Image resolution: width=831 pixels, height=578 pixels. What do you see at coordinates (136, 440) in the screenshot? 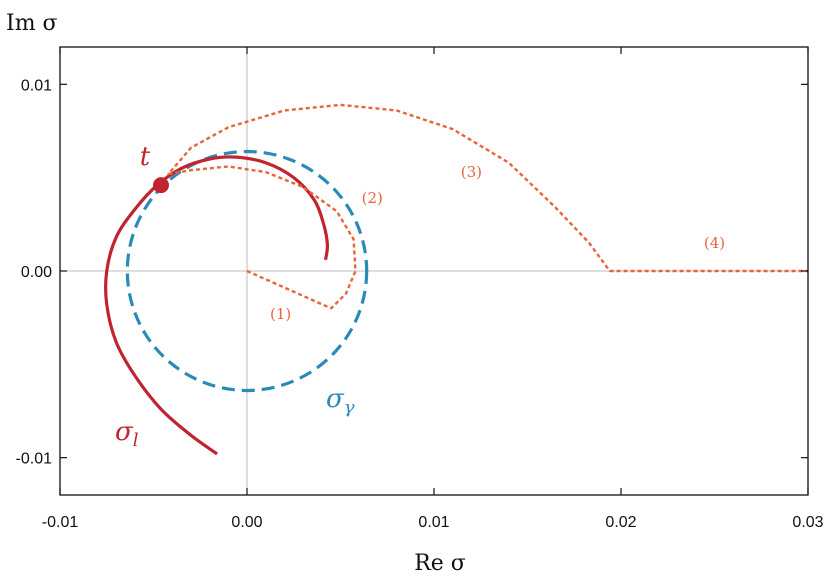
I see `series-label-sigma-l-sub: l` at bounding box center [136, 440].